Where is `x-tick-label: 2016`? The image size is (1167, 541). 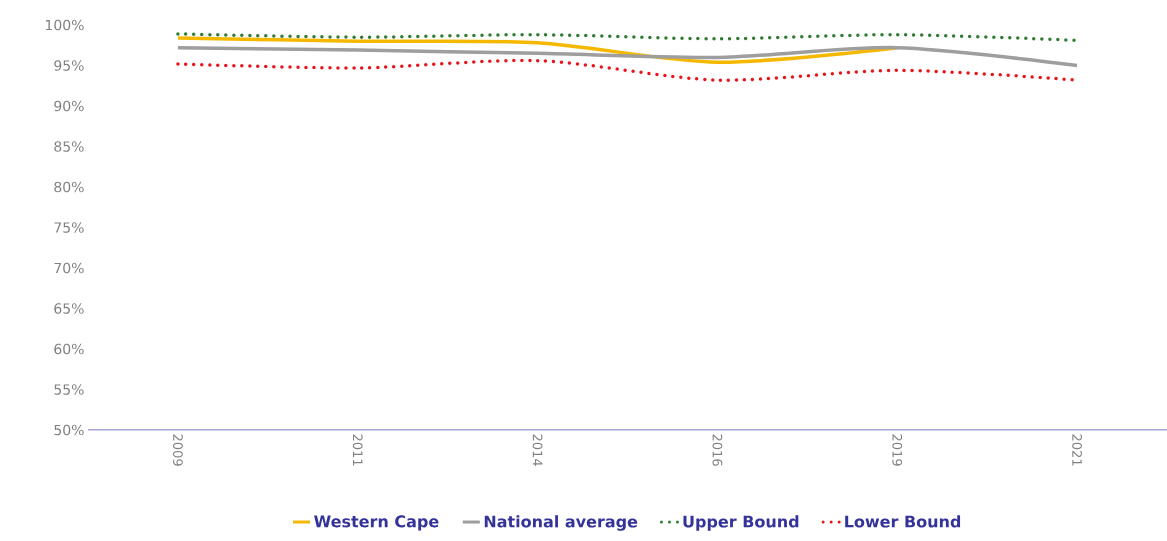 x-tick-label: 2016 is located at coordinates (717, 450).